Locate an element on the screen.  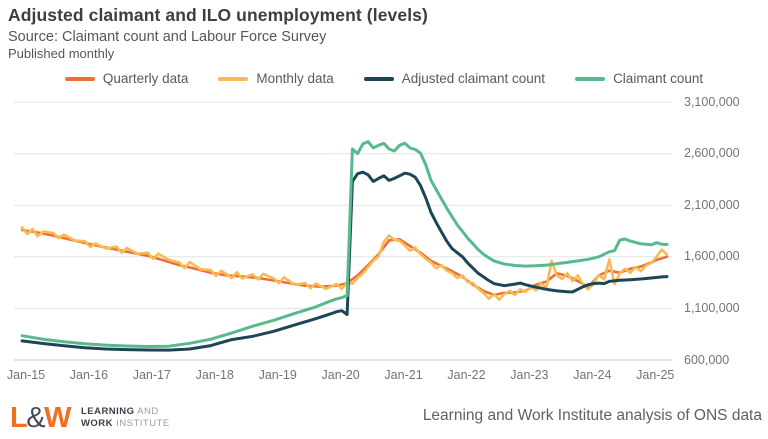
ampersand-glyph: & is located at coordinates (35, 418).